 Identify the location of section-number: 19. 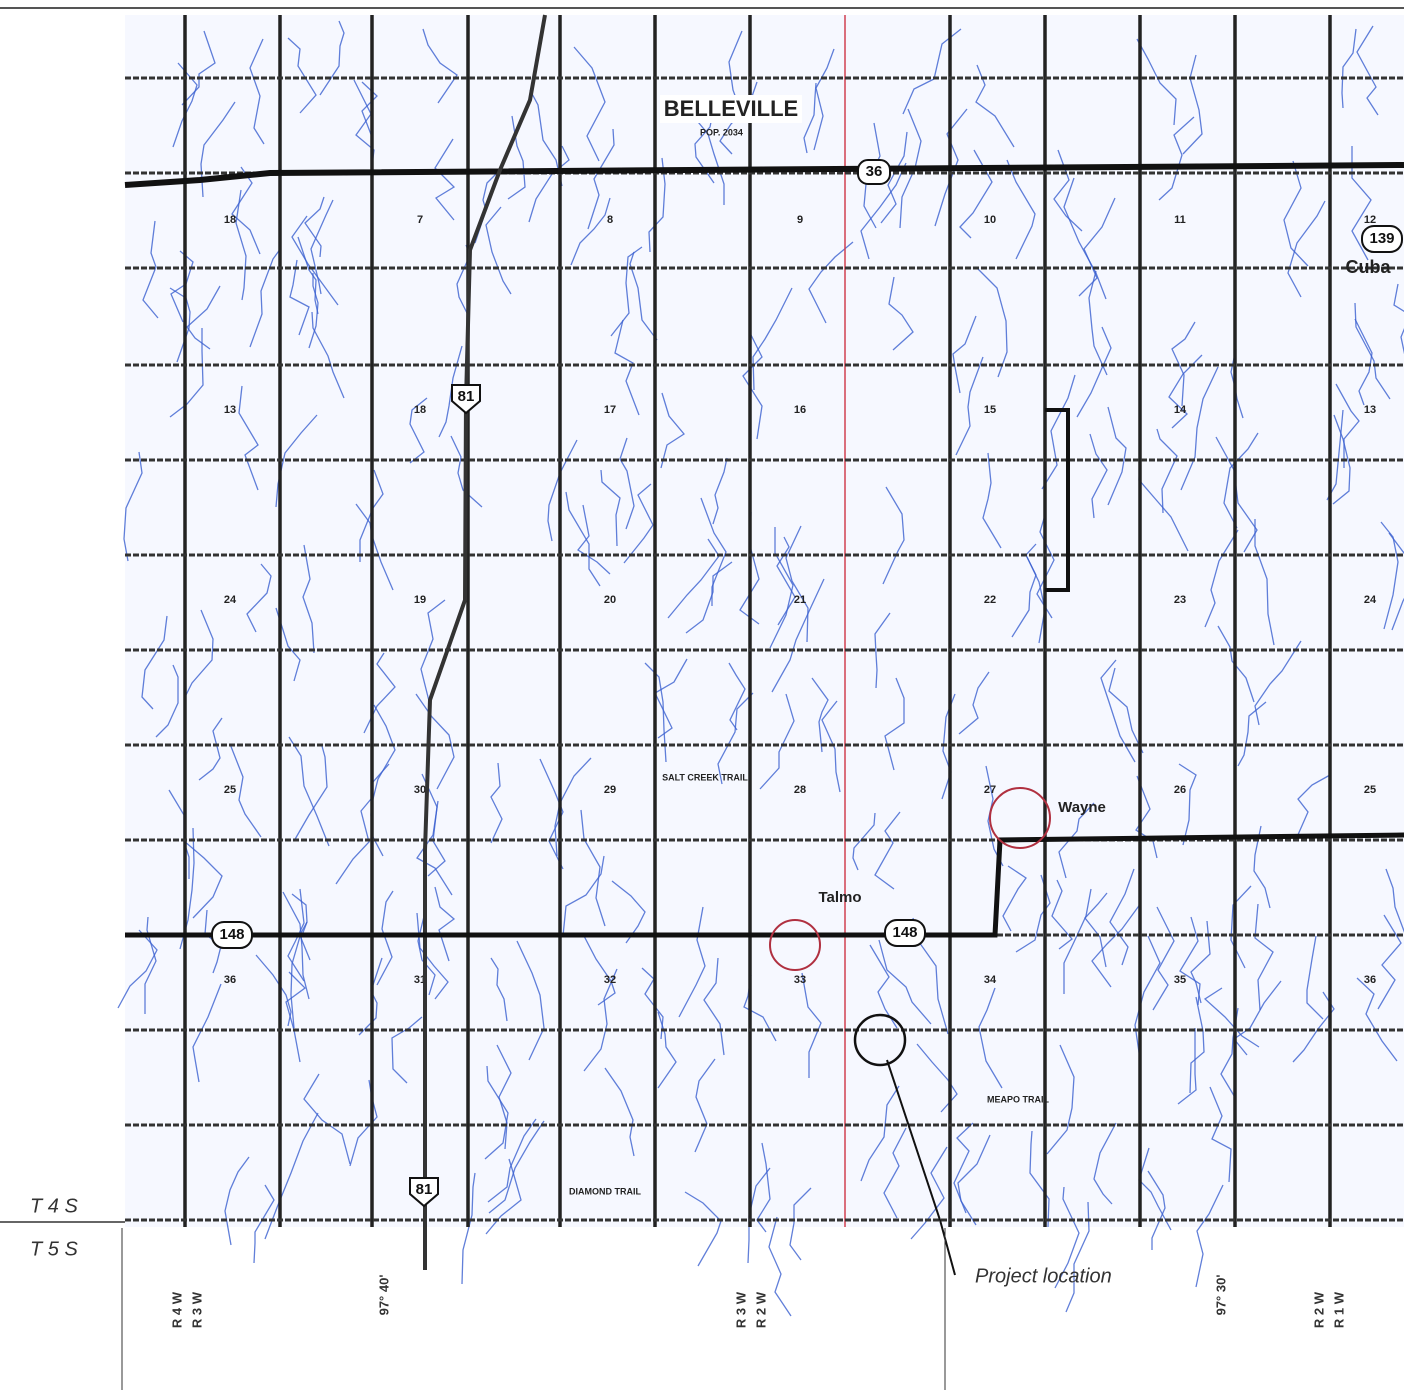
(420, 600).